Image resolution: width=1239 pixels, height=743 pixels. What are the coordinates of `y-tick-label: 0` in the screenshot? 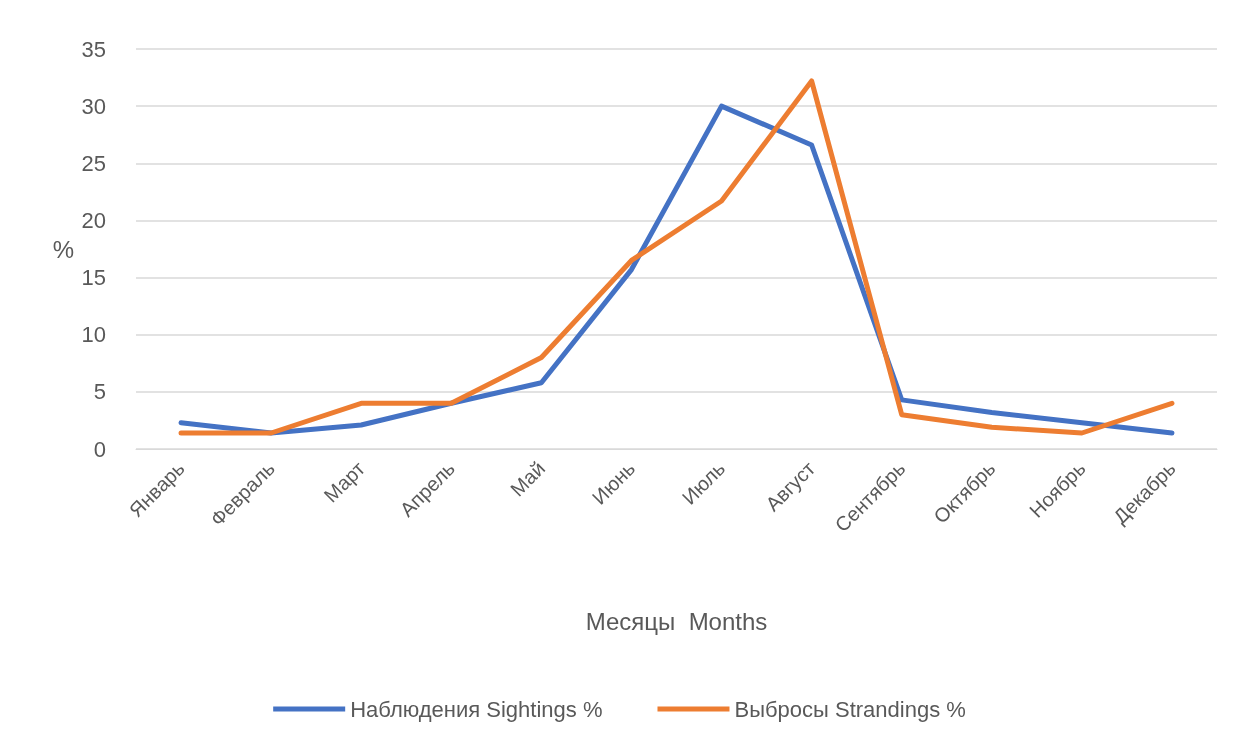 It's located at (99, 449).